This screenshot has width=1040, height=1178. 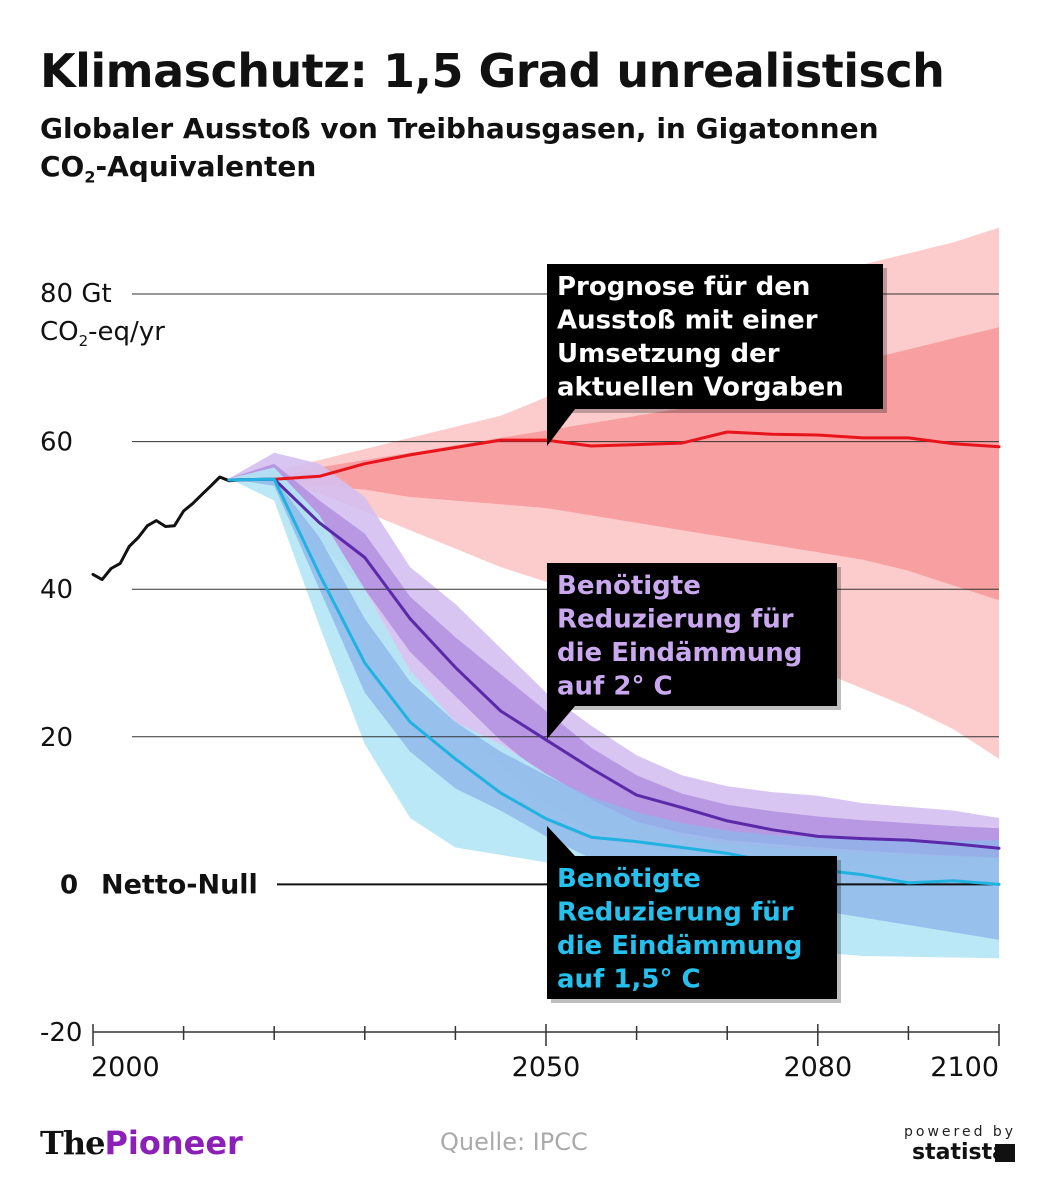 What do you see at coordinates (126, 332) in the screenshot?
I see `y-unit-rest: -eq/yr` at bounding box center [126, 332].